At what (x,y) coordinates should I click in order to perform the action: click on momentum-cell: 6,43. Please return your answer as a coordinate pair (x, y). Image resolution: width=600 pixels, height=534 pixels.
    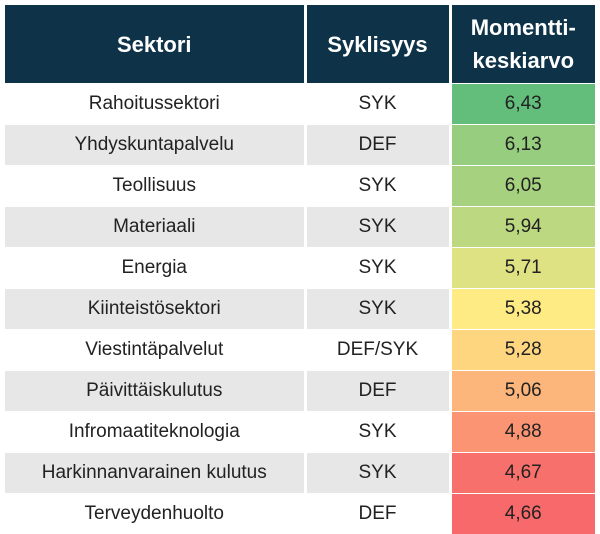
    Looking at the image, I should click on (522, 104).